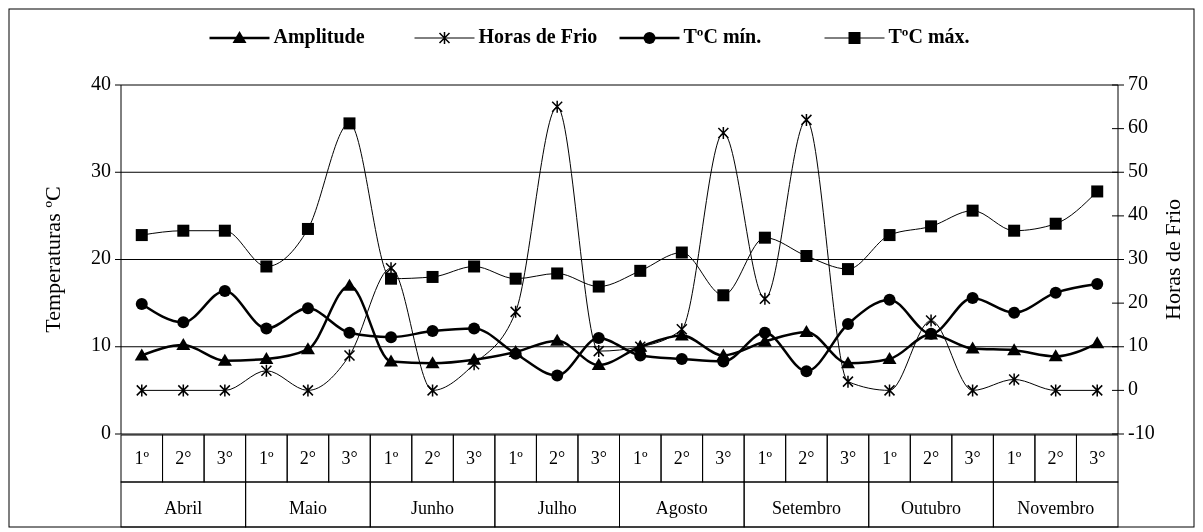  What do you see at coordinates (1138, 300) in the screenshot?
I see `y2-tick-label: 20` at bounding box center [1138, 300].